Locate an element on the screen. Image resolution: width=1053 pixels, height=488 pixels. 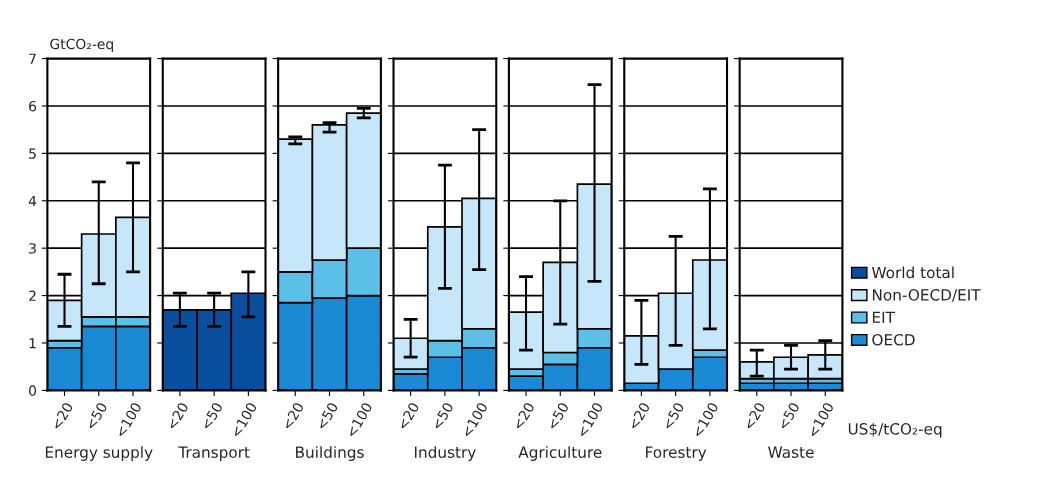
y-tick-label: 3 is located at coordinates (32, 248).